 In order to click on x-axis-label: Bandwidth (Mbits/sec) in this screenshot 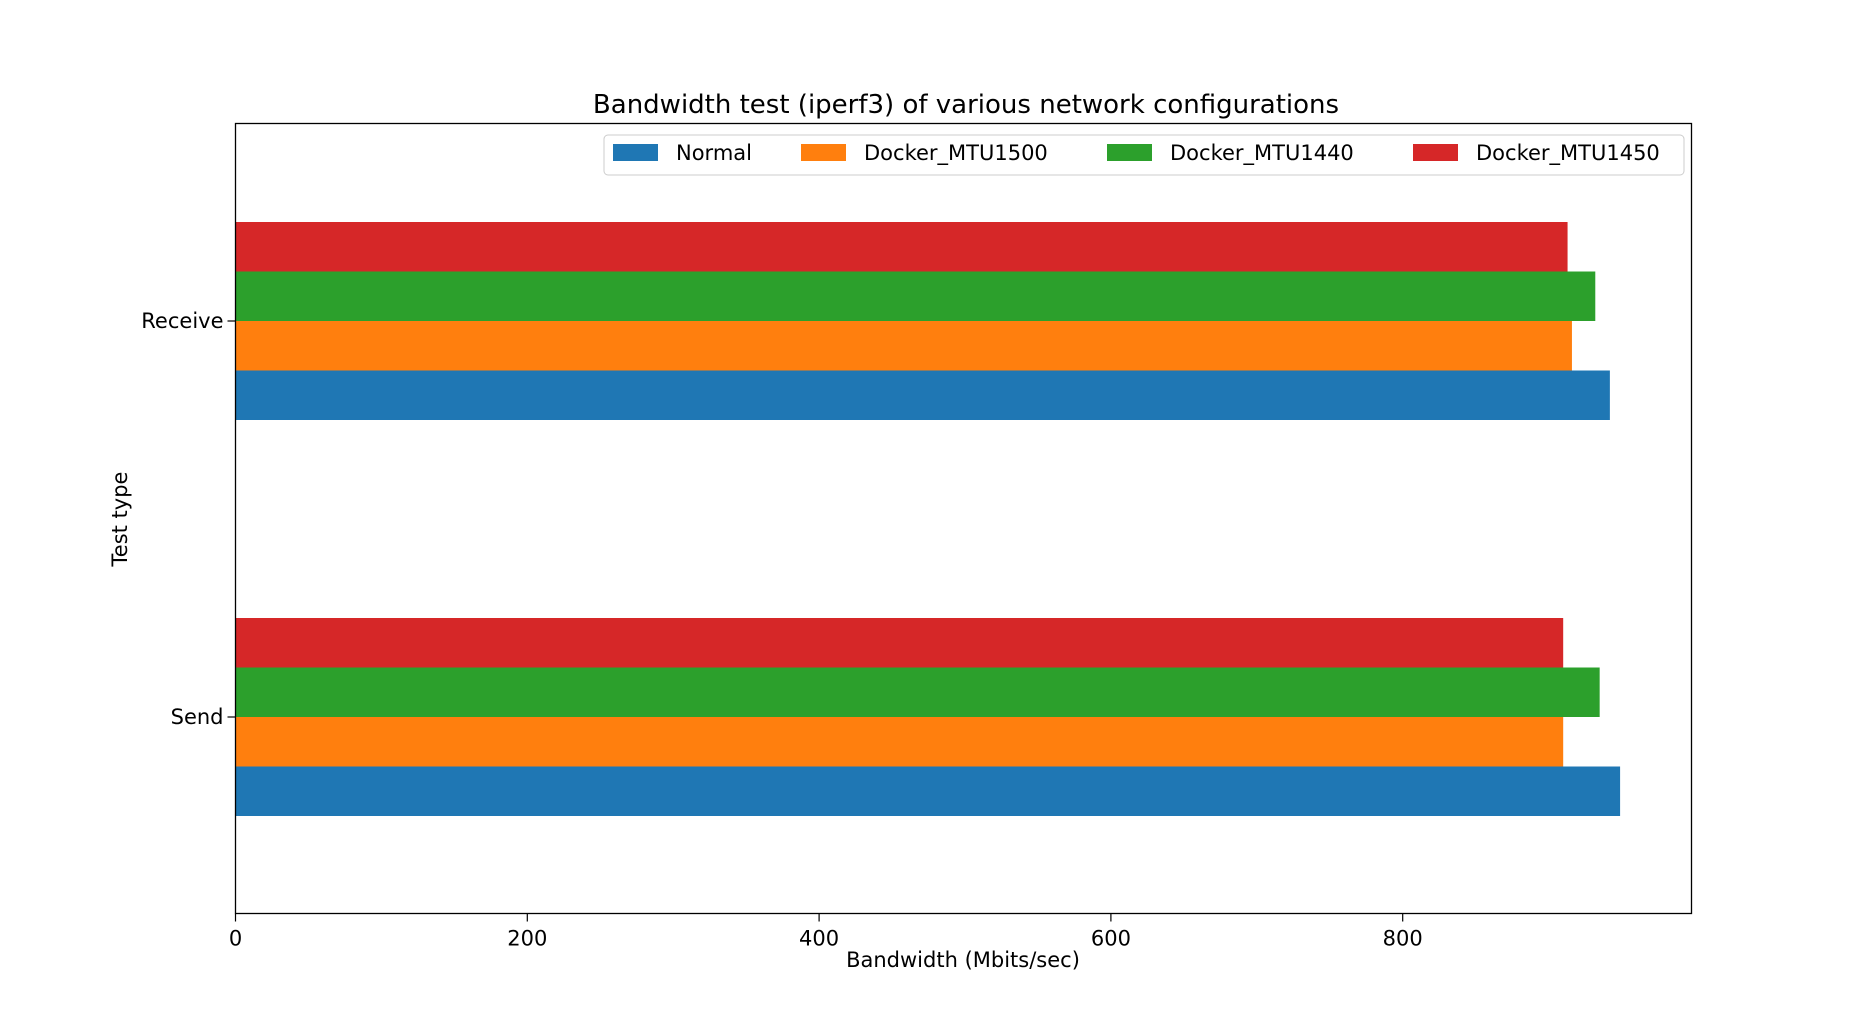, I will do `click(963, 960)`.